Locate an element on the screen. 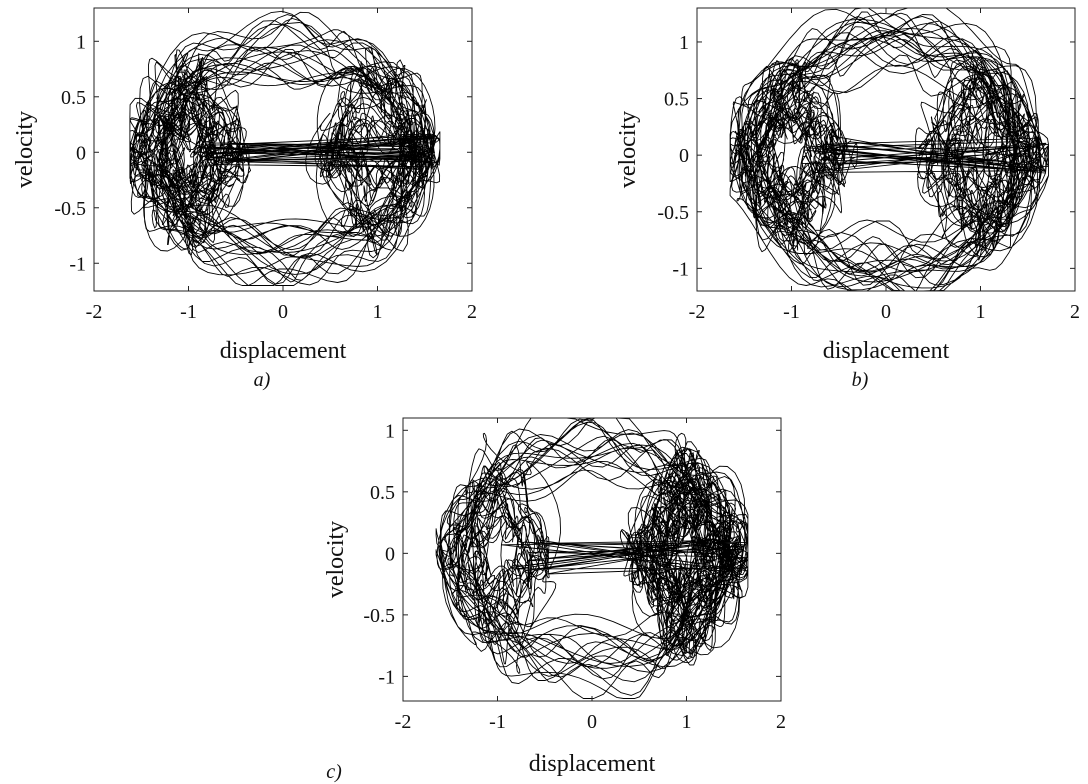 The image size is (1088, 784). panel-caption: c) is located at coordinates (334, 772).